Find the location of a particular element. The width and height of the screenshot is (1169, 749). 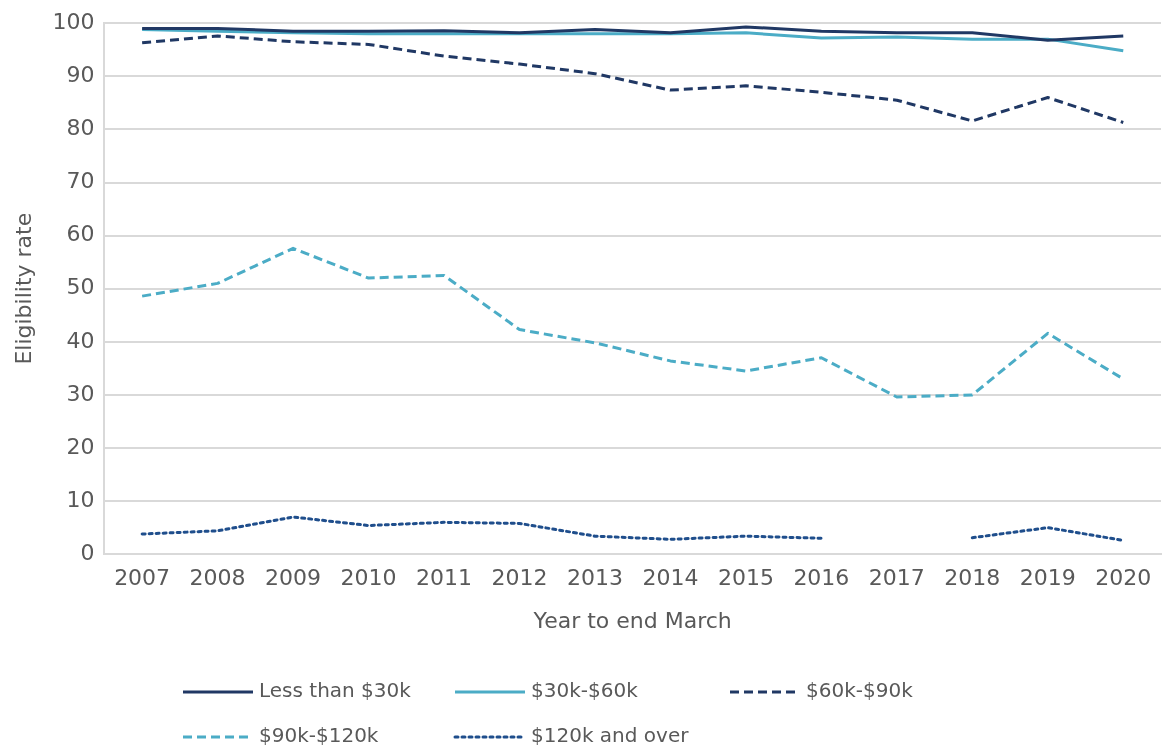

y-tick-label: 30 is located at coordinates (80, 393).